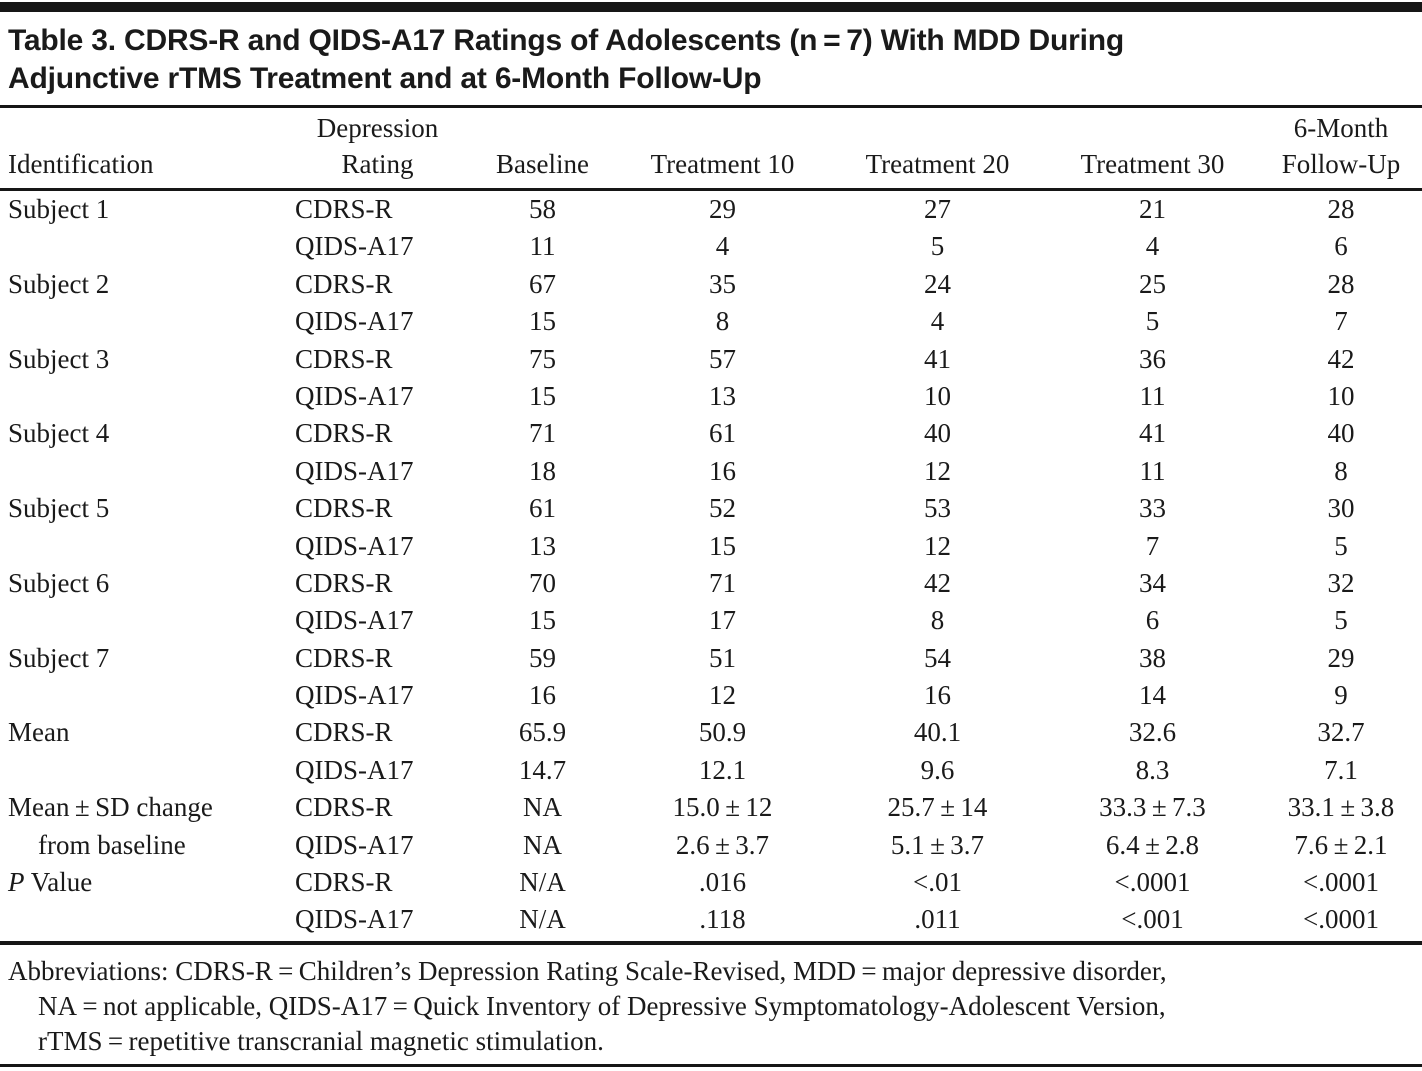  What do you see at coordinates (1152, 769) in the screenshot?
I see `cell-t30: 8.3` at bounding box center [1152, 769].